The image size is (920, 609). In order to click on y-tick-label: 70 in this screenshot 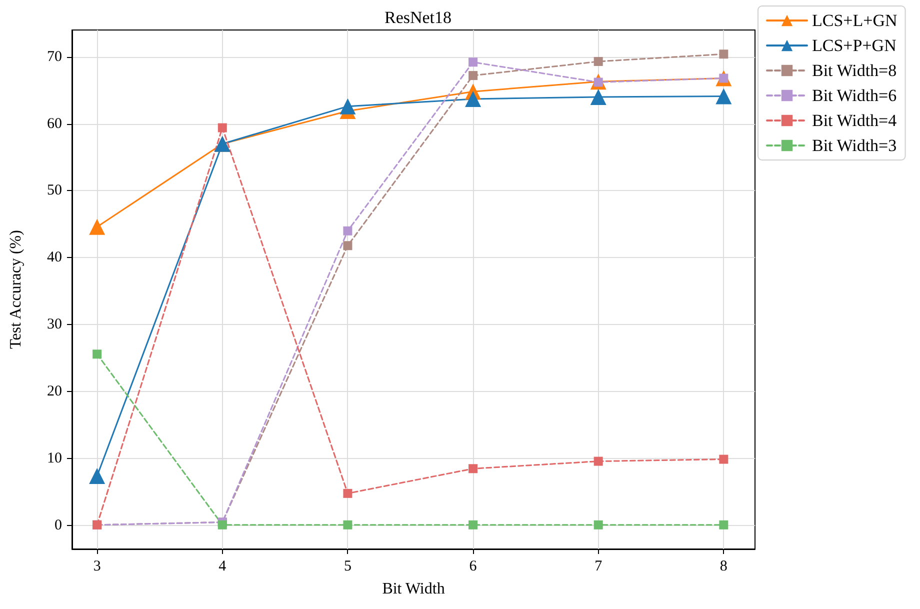, I will do `click(54, 56)`.